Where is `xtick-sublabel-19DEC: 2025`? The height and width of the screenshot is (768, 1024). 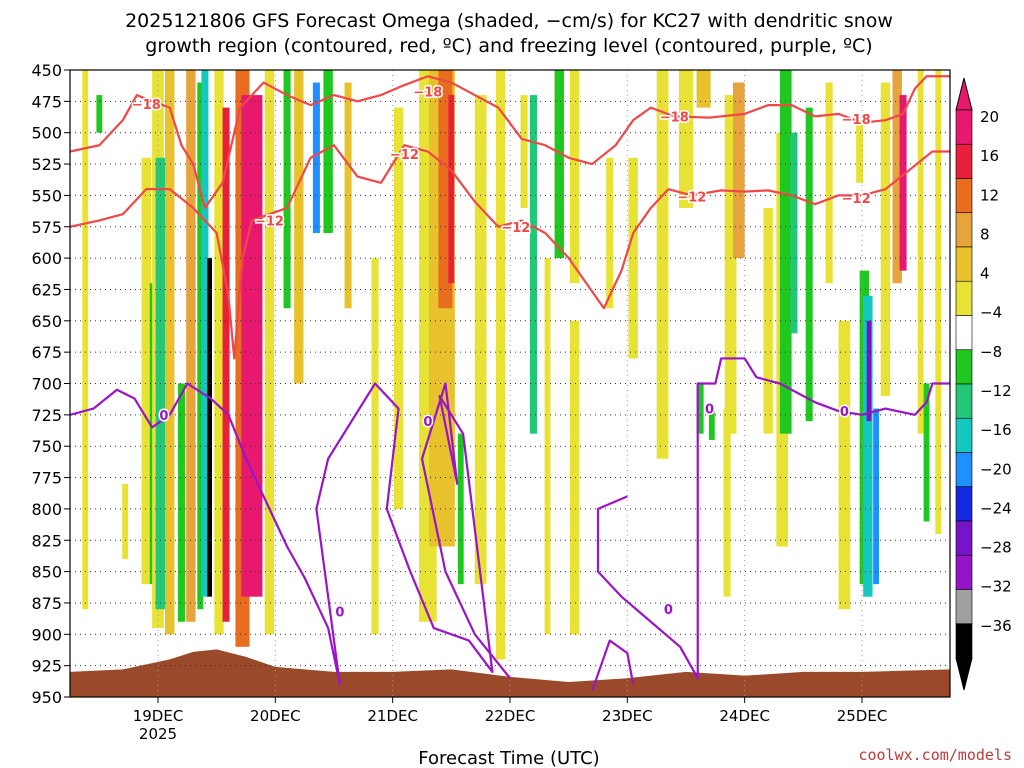
xtick-sublabel-19DEC: 2025 is located at coordinates (158, 734).